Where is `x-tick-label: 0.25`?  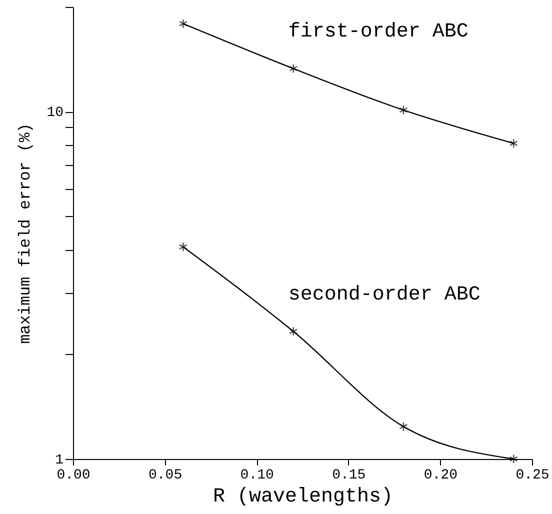
x-tick-label: 0.25 is located at coordinates (533, 476).